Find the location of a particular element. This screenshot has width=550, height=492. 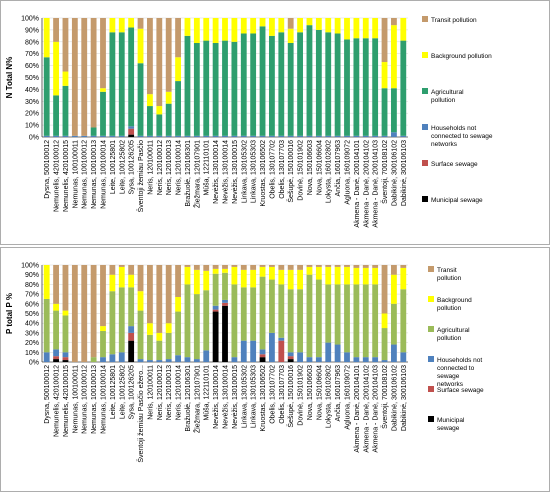

x-tick-label: Nevėžis, 130100014 is located at coordinates (216, 397).